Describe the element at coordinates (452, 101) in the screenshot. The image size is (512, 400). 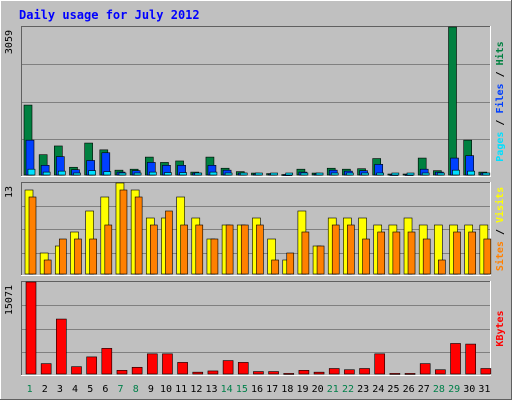
I see `hits-bar` at that location.